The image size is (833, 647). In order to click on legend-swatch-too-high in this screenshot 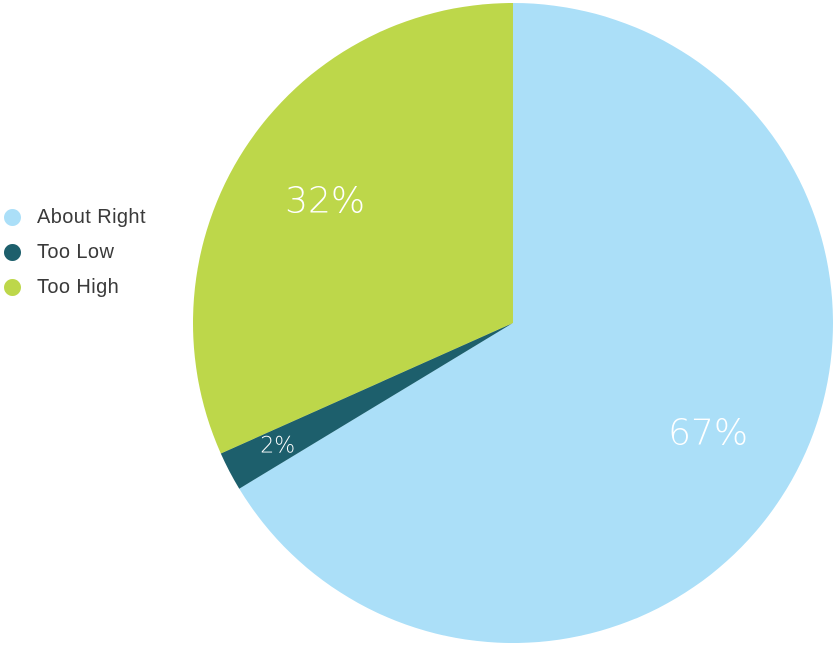, I will do `click(12, 287)`.